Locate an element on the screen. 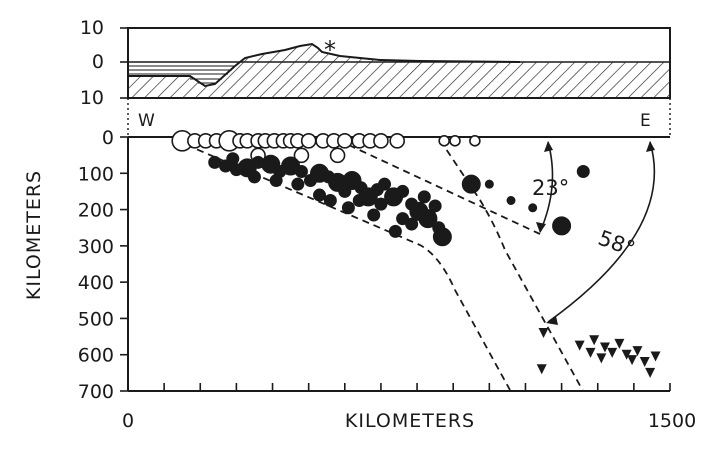  panel-connectors is located at coordinates (399, 117).